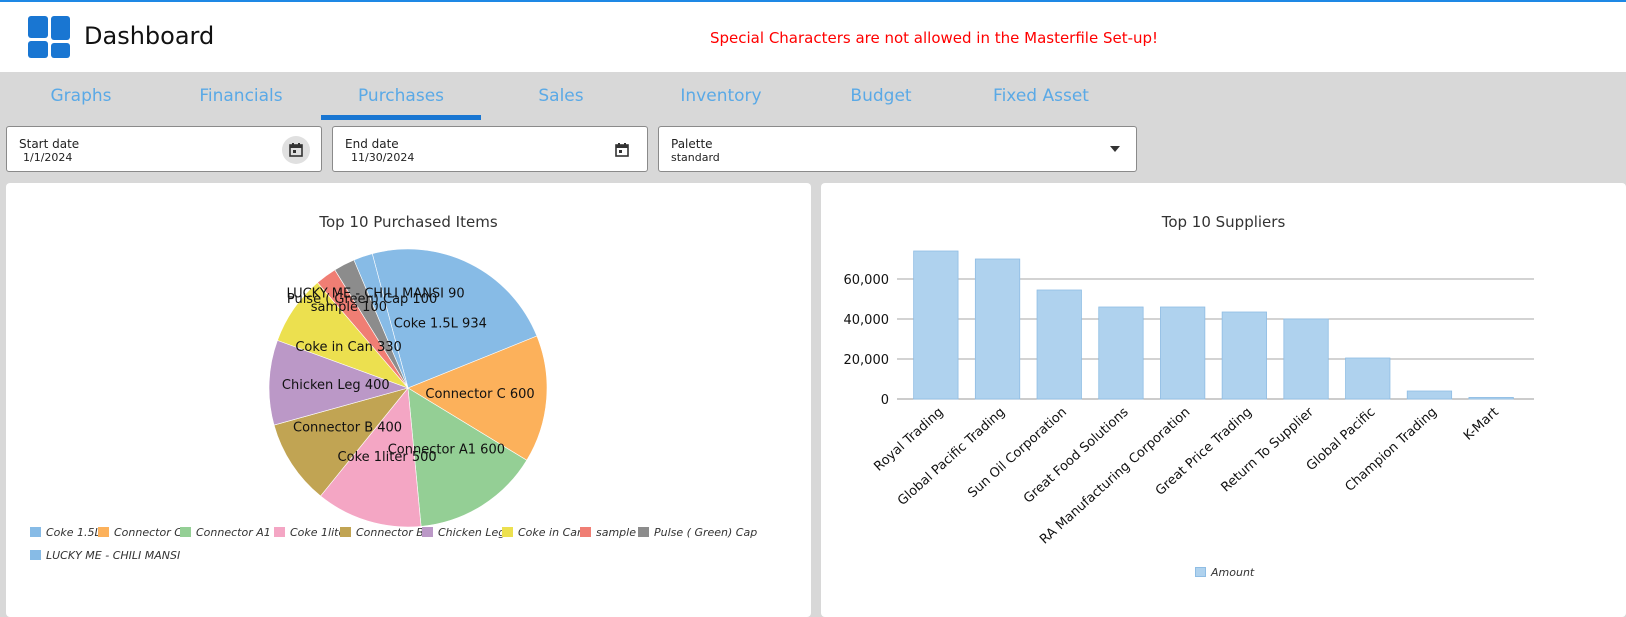 The width and height of the screenshot is (1626, 617). I want to click on pie-slice-label: Coke 1liter 500, so click(387, 457).